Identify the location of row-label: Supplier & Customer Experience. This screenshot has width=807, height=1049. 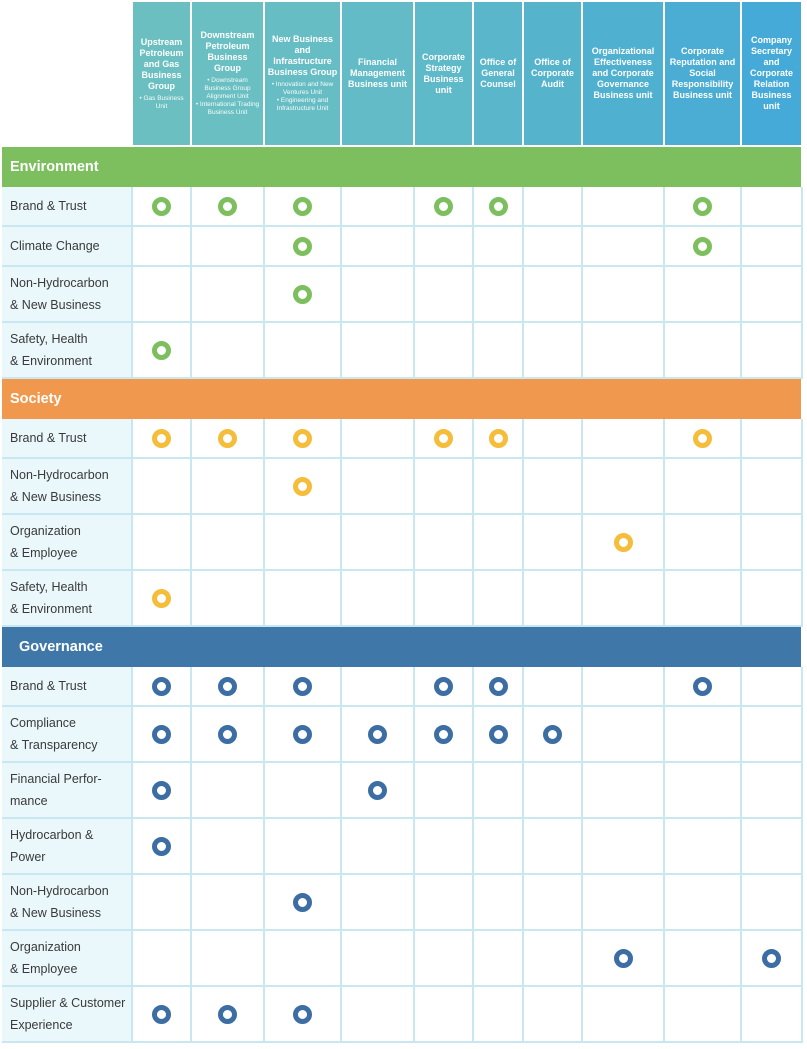
(66, 1014).